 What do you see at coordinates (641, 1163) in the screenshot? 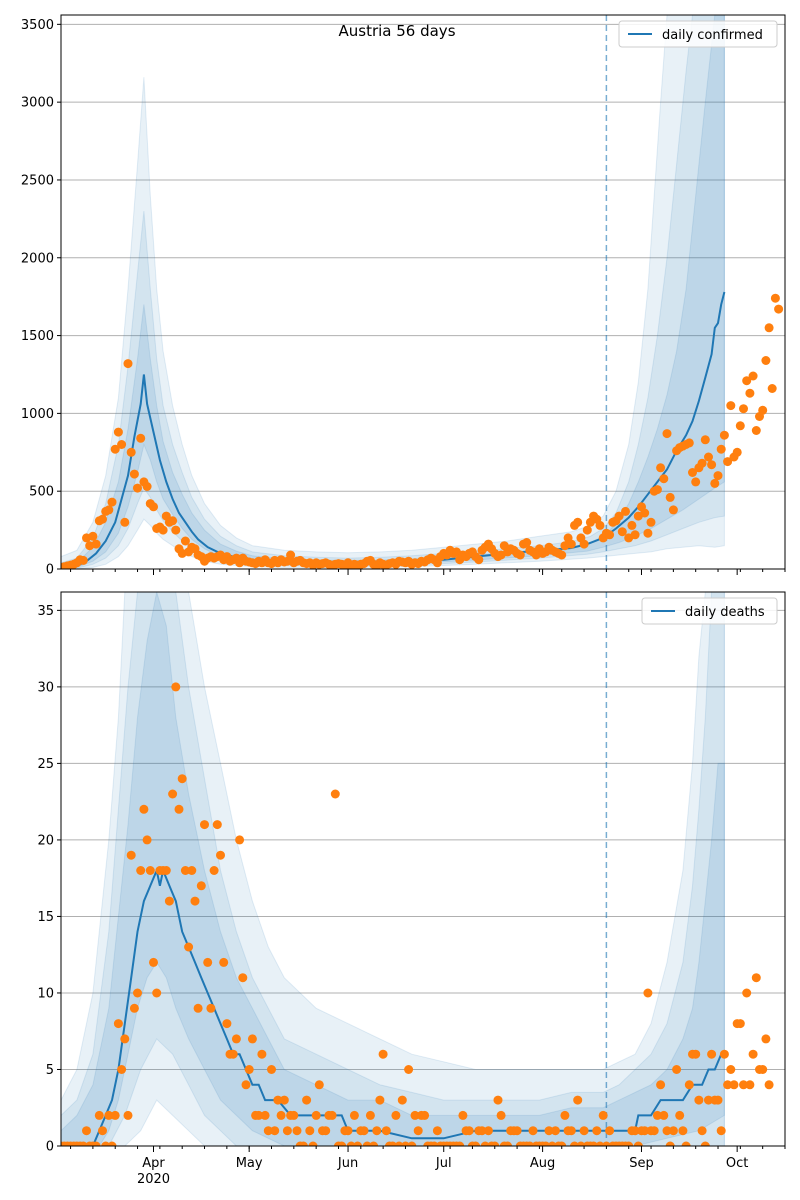
I see `x-tick-label: Sep` at bounding box center [641, 1163].